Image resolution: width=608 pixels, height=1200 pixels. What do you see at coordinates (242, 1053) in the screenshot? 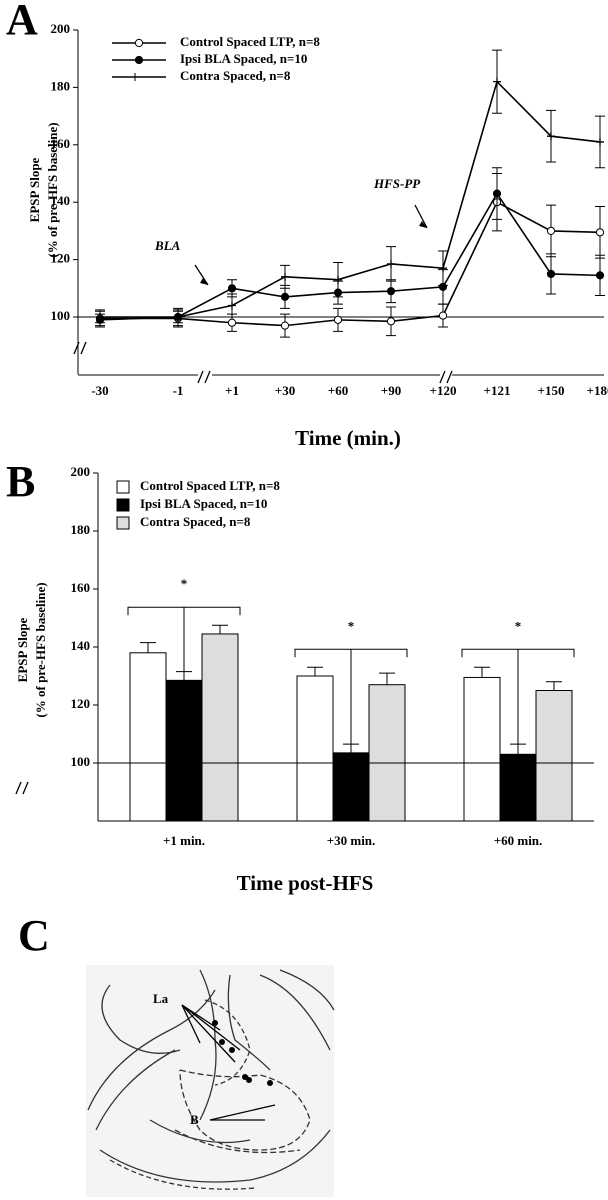
I see `lesion-dots` at bounding box center [242, 1053].